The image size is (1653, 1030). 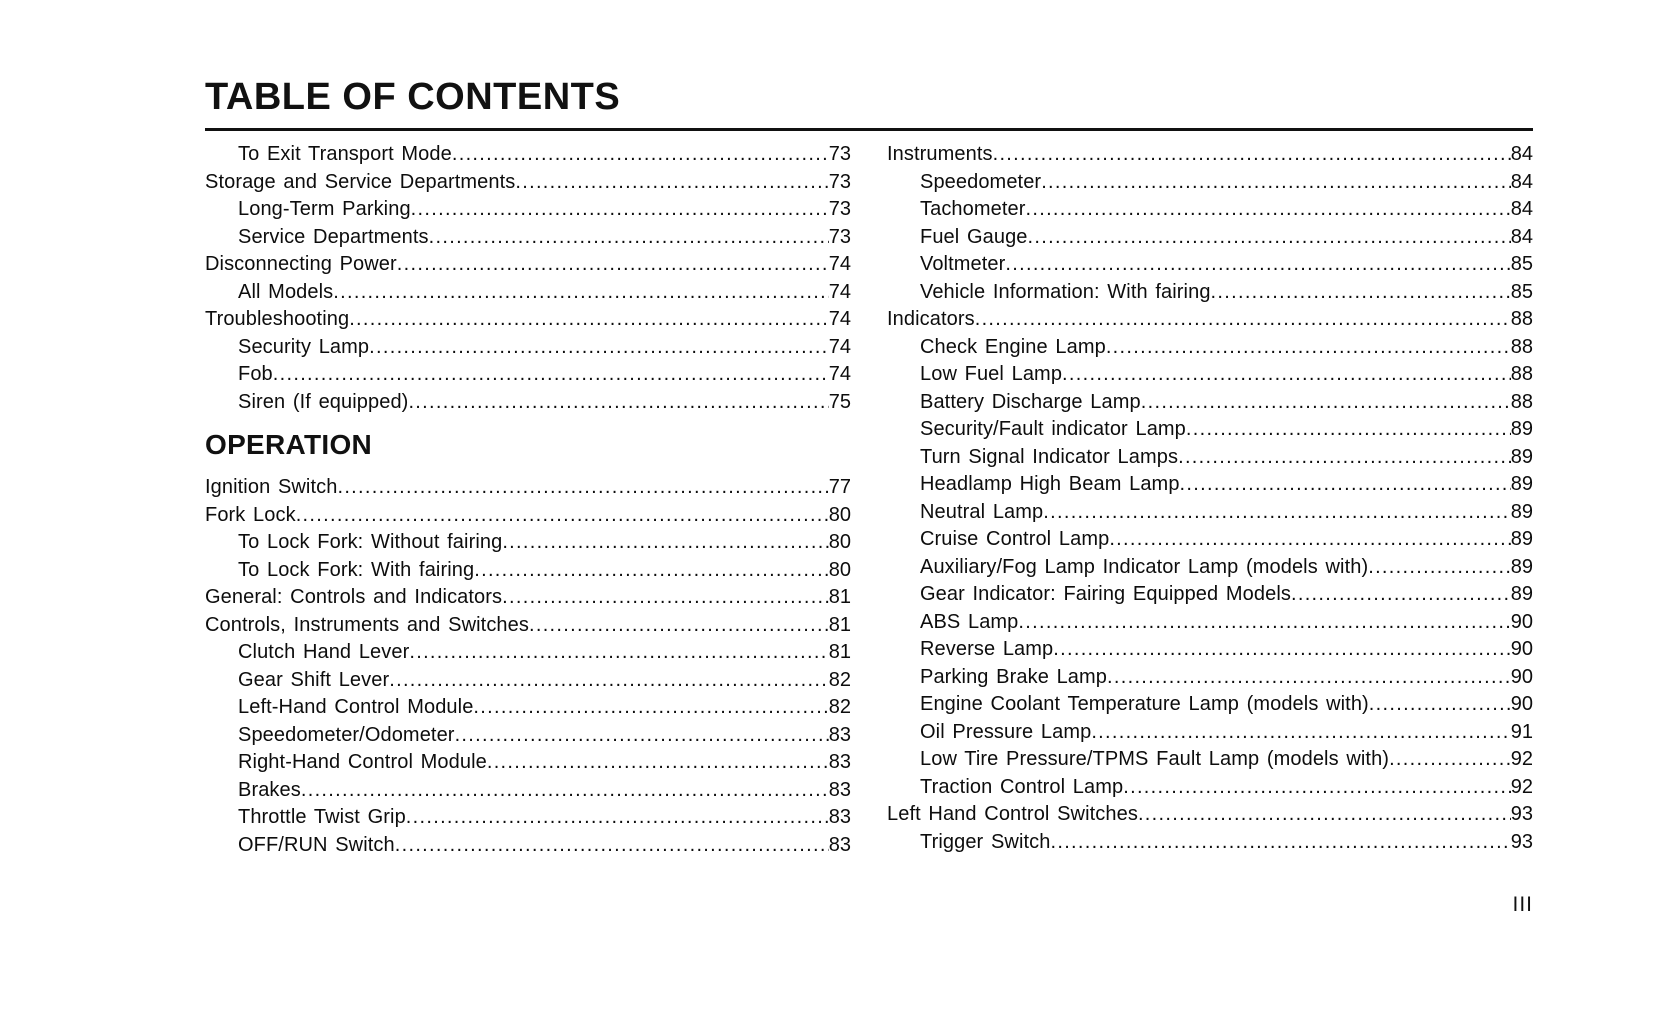 I want to click on toc-entry: Indicators 88, so click(x=1210, y=320).